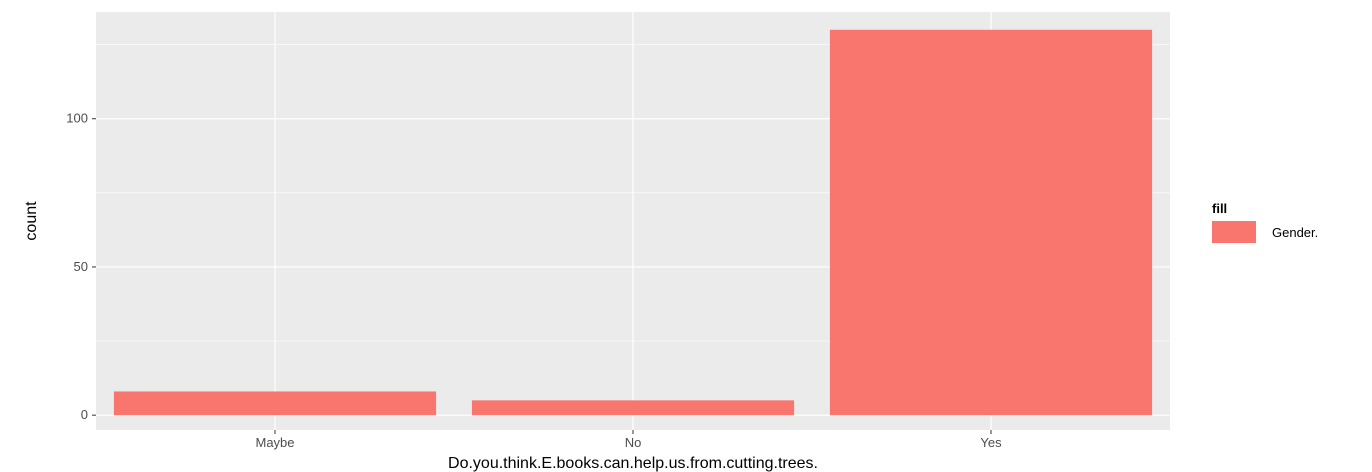 The width and height of the screenshot is (1372, 472). Describe the element at coordinates (633, 408) in the screenshot. I see `bar-no` at that location.